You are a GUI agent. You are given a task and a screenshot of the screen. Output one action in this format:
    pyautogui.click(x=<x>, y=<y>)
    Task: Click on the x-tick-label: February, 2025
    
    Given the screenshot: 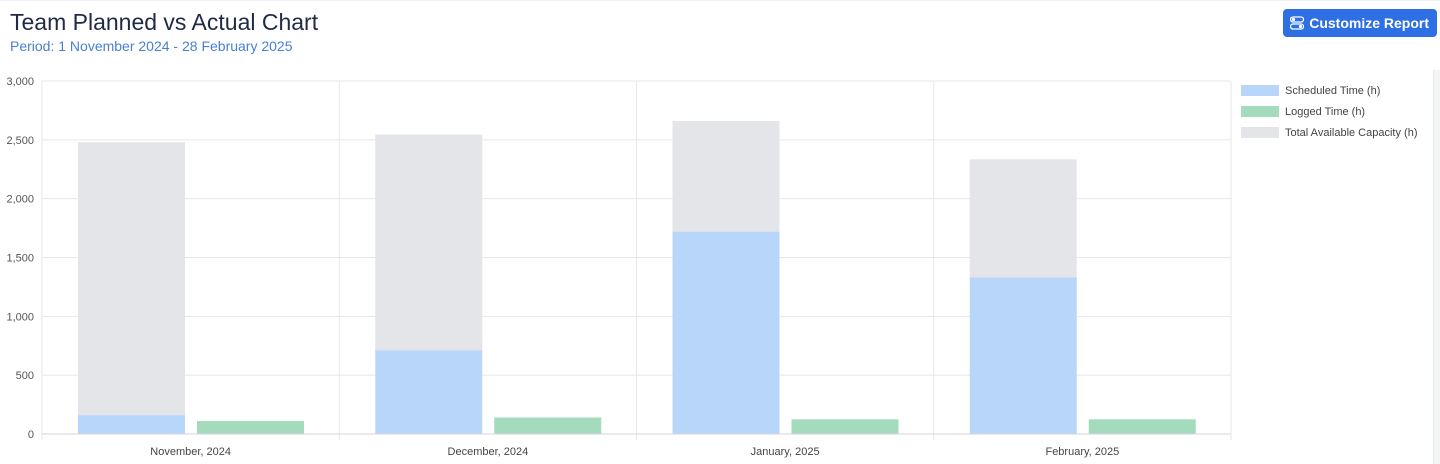 What is the action you would take?
    pyautogui.click(x=1082, y=452)
    